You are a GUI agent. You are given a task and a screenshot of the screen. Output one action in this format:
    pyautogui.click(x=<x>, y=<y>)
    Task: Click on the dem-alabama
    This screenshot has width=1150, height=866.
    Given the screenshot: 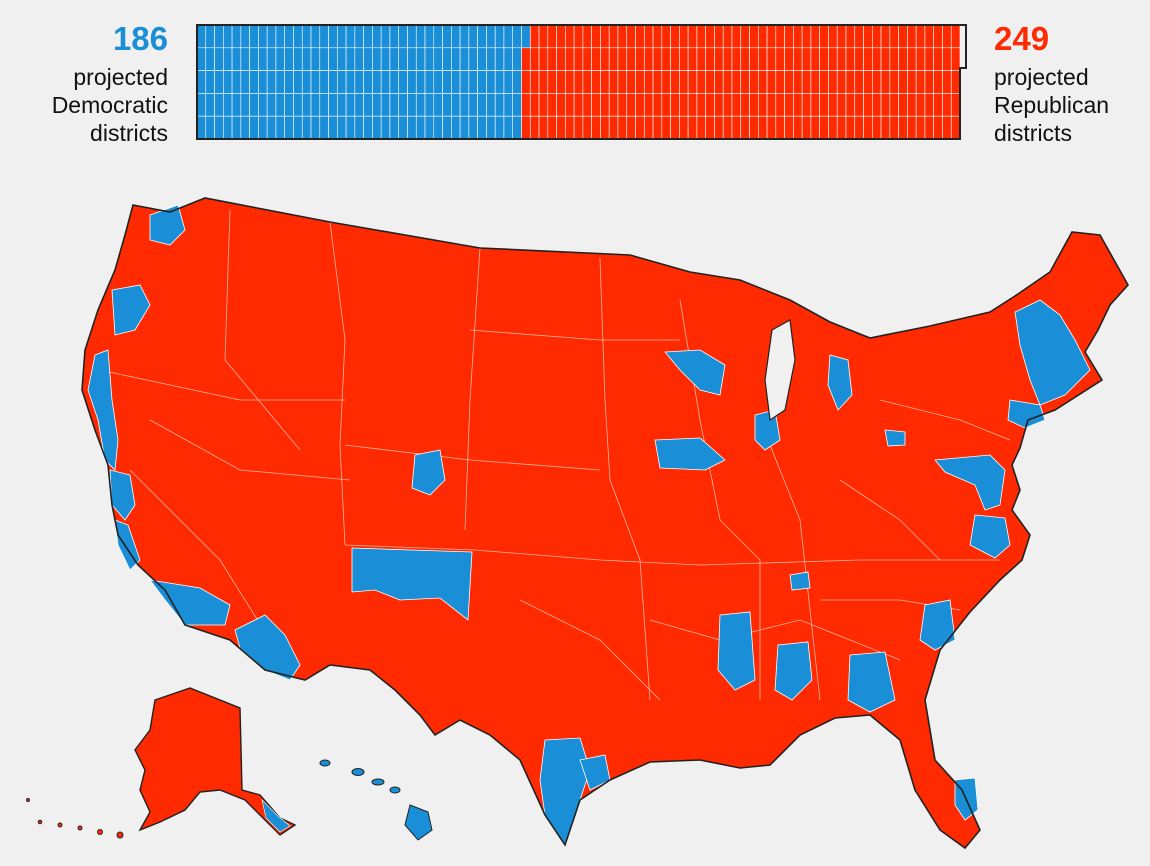 What is the action you would take?
    pyautogui.click(x=793, y=671)
    